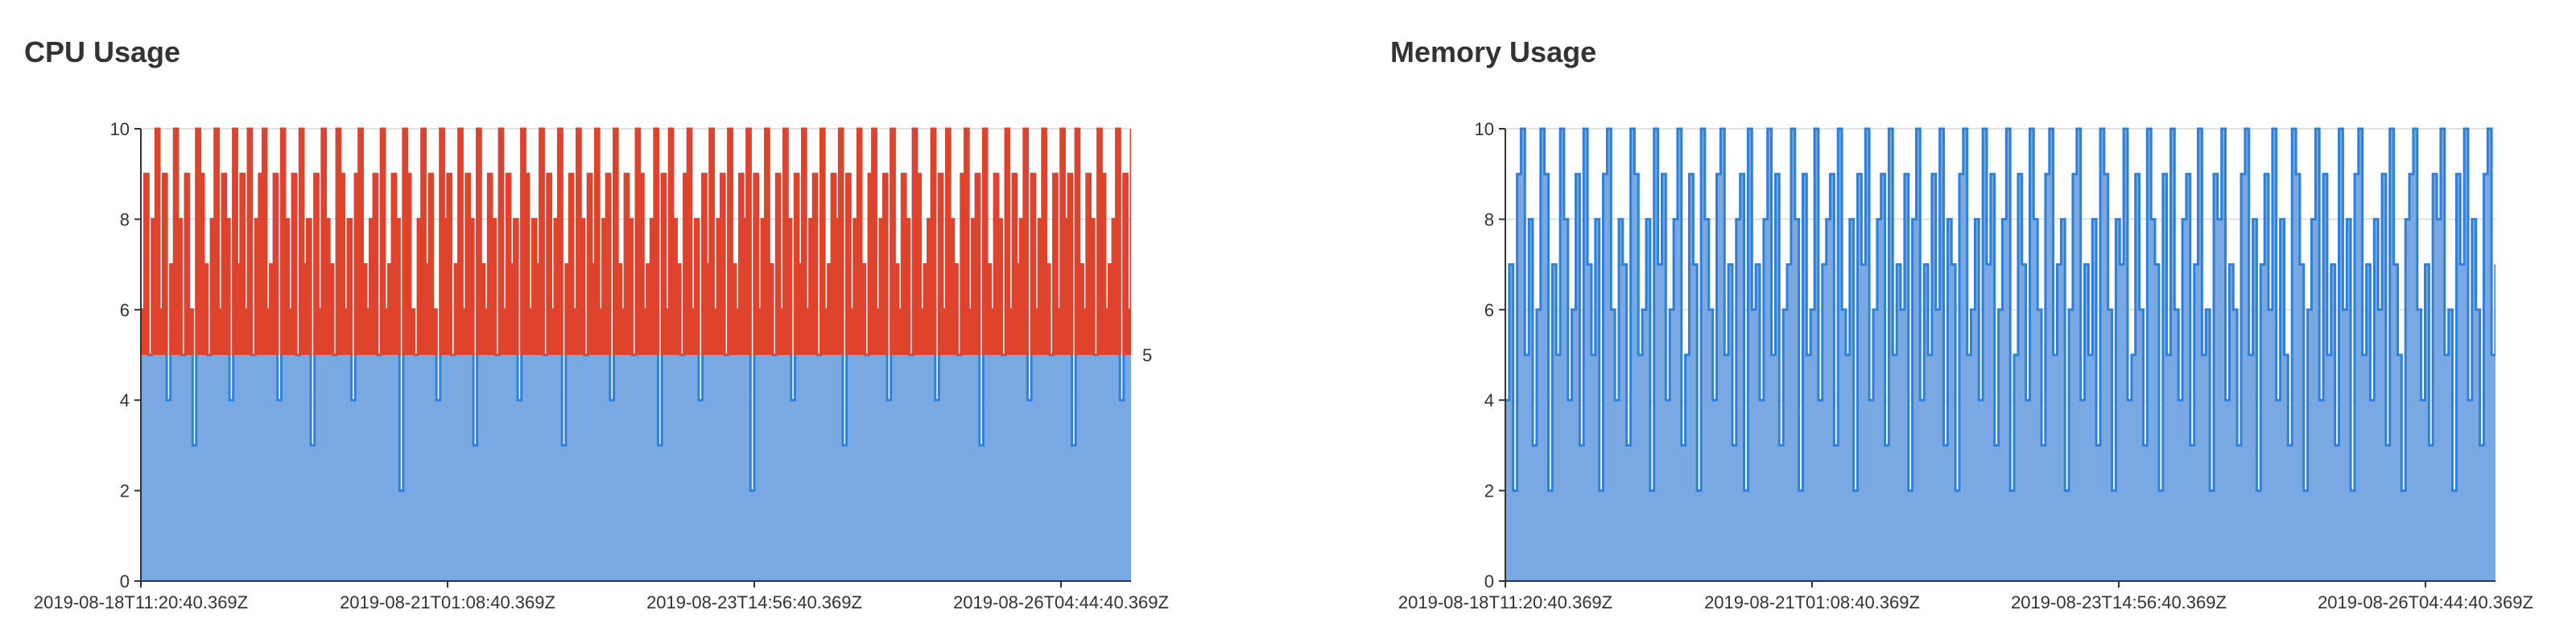 The width and height of the screenshot is (2576, 639). Describe the element at coordinates (102, 51) in the screenshot. I see `cpu-usage-title: CPU Usage` at that location.